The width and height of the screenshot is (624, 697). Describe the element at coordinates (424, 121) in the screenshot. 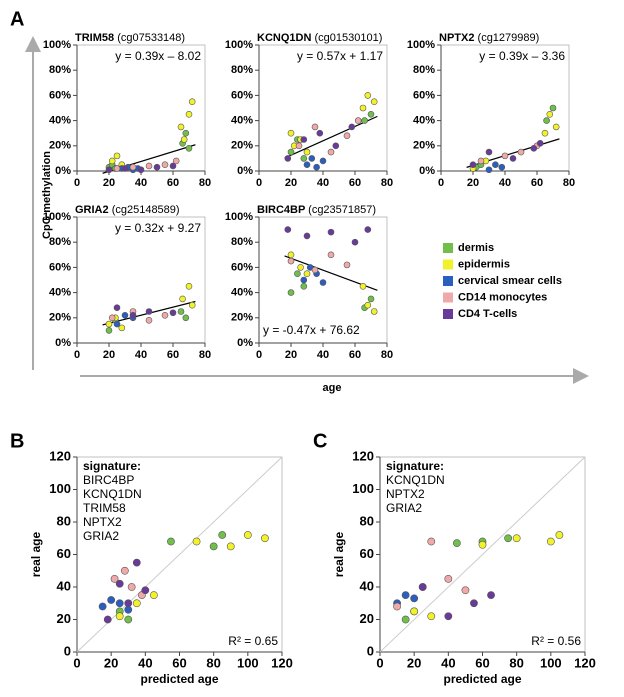

I see `y-tick-label: 40%` at that location.